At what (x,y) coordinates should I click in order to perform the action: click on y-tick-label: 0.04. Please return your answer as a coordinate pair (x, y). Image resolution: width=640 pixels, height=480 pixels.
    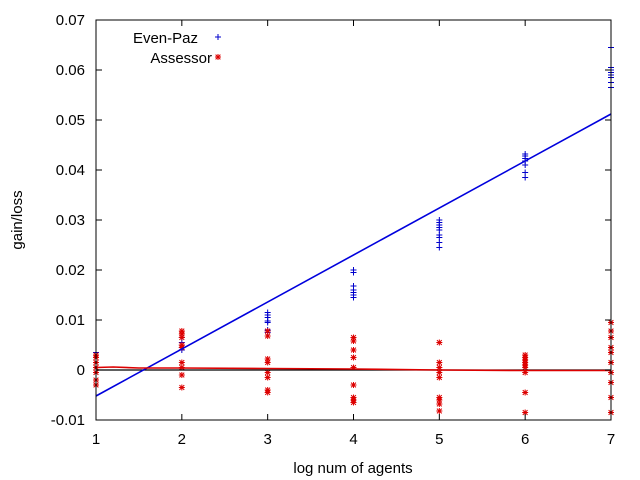
    Looking at the image, I should click on (70, 170).